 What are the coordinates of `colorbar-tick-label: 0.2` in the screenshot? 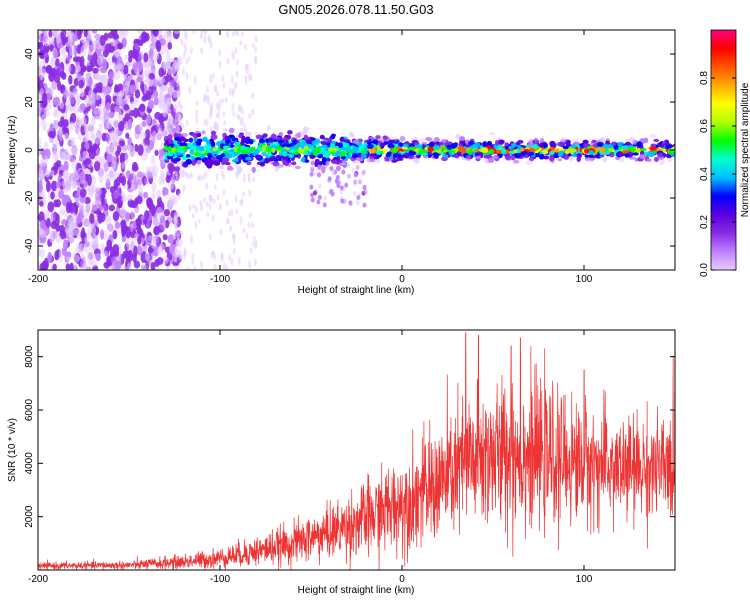 It's located at (704, 222).